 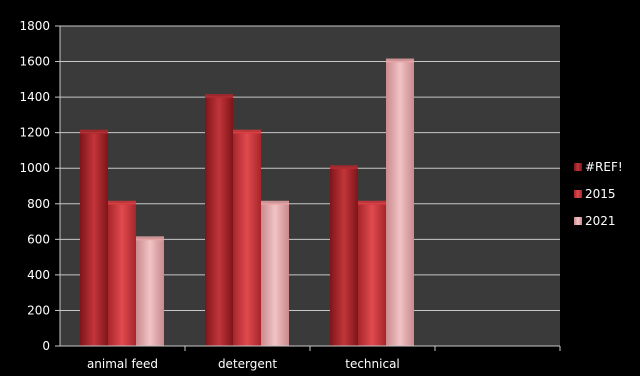 I want to click on legend: #REF! 2015 2021, so click(x=598, y=194).